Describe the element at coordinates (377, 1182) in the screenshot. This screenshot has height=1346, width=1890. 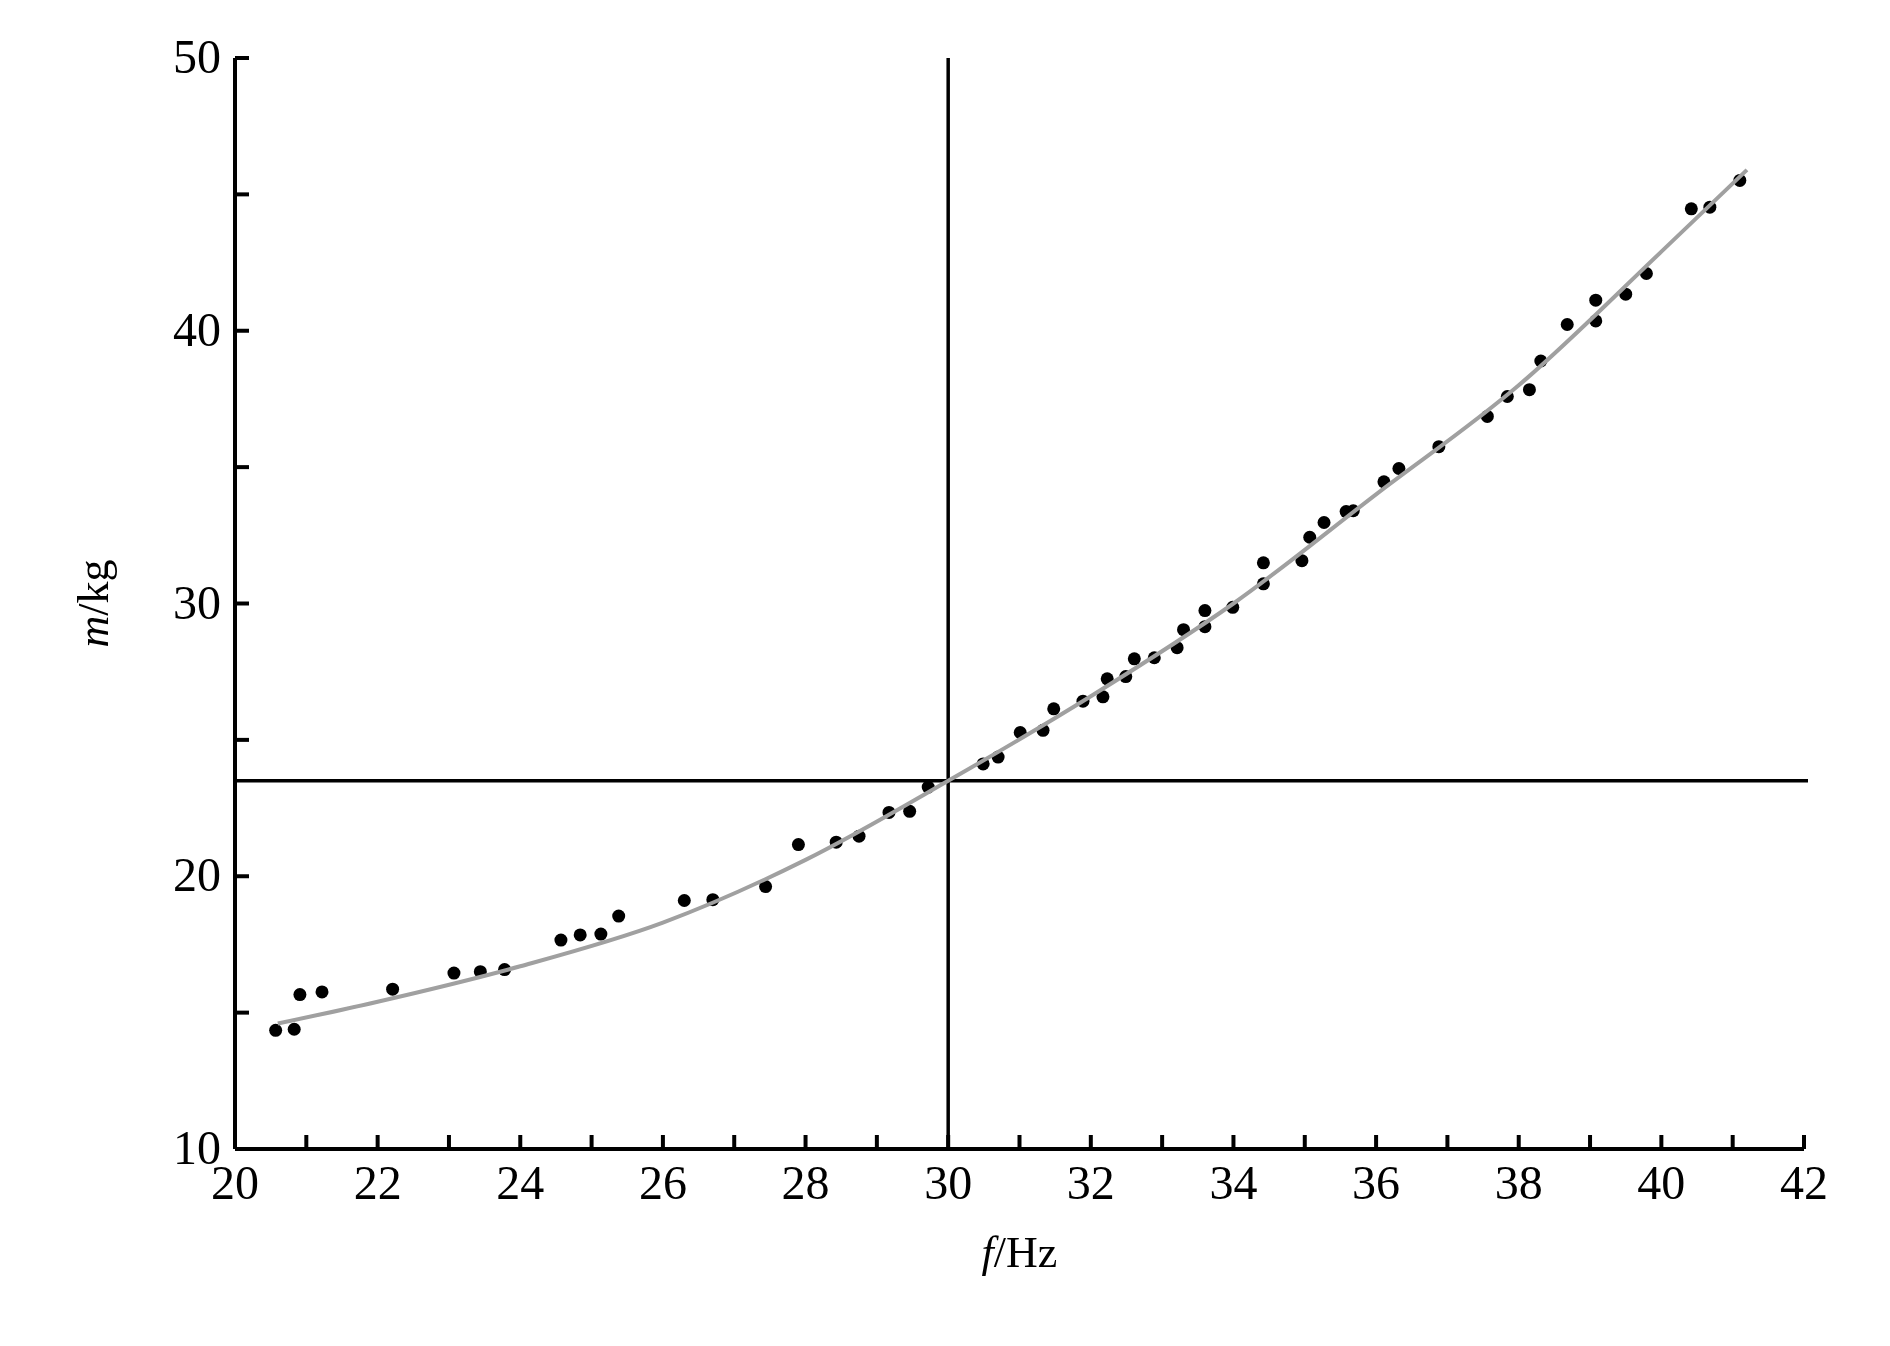
I see `x-tick-label: 22` at that location.